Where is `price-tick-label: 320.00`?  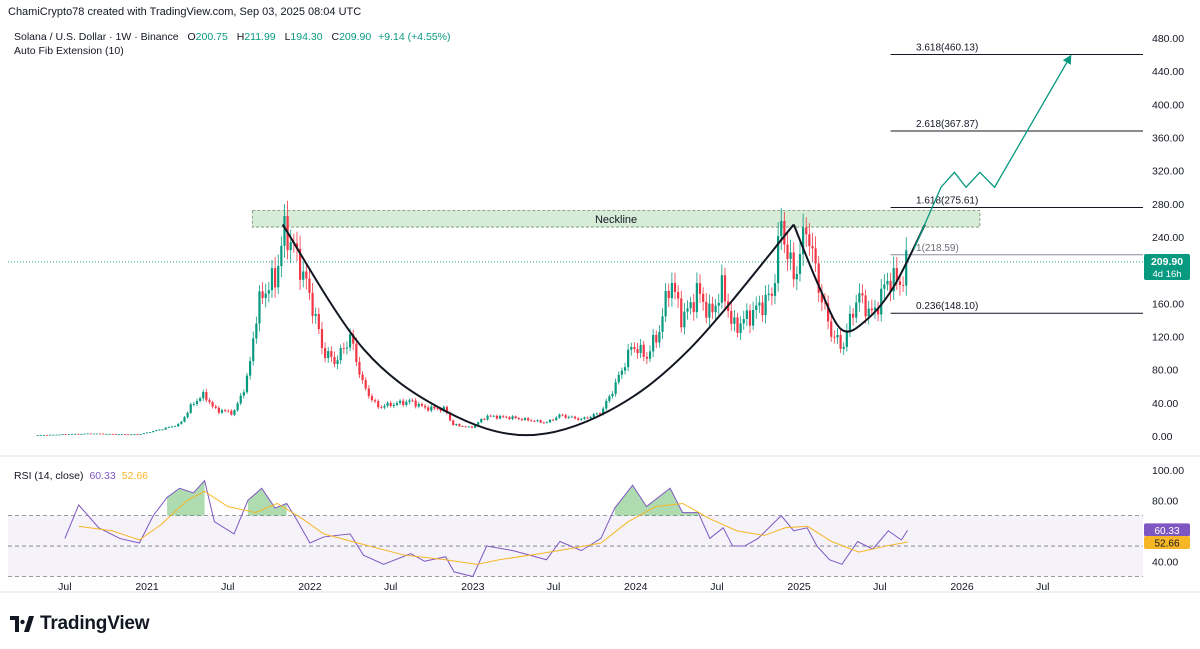
price-tick-label: 320.00 is located at coordinates (1168, 172).